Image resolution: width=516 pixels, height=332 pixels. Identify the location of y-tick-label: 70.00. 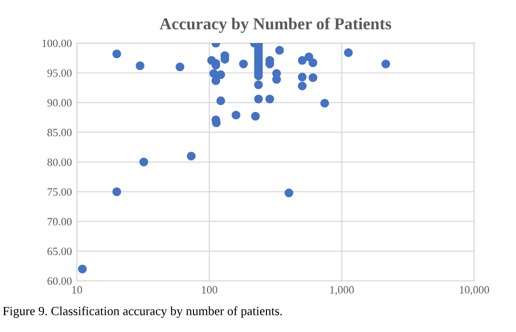
(60, 222).